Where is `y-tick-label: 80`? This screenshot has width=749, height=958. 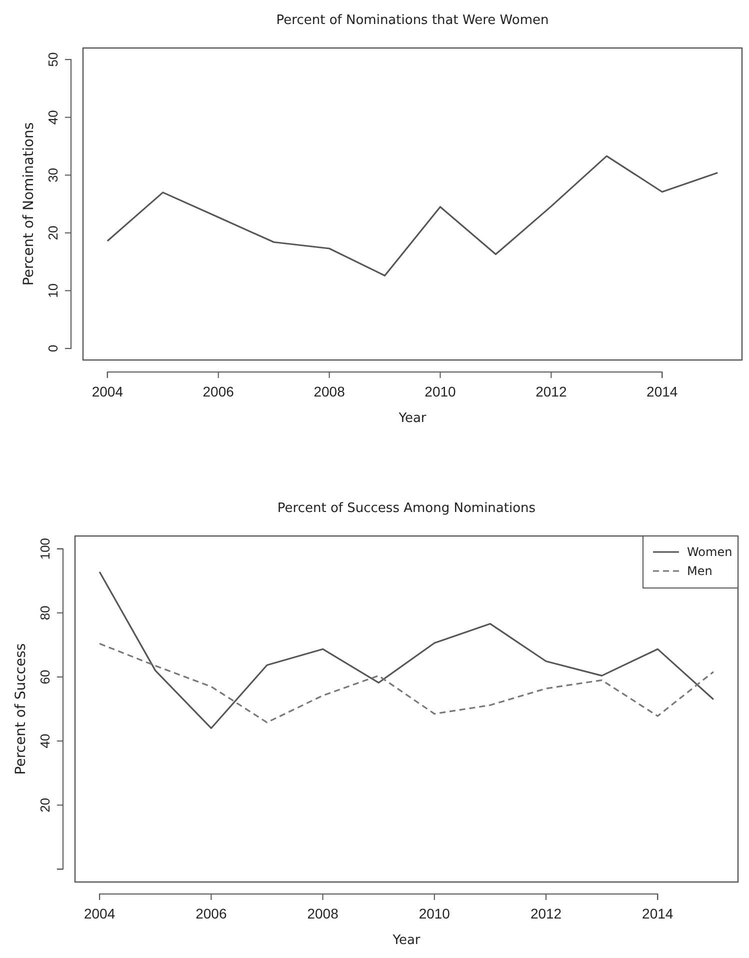 y-tick-label: 80 is located at coordinates (45, 613).